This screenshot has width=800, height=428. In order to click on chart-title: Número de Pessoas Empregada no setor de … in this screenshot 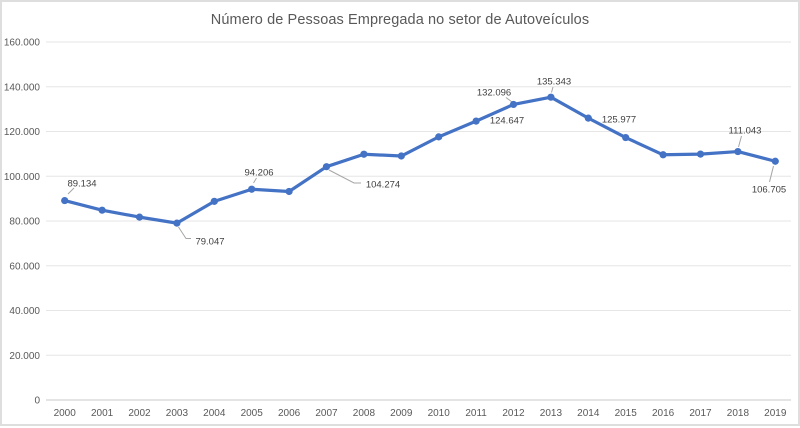, I will do `click(400, 20)`.